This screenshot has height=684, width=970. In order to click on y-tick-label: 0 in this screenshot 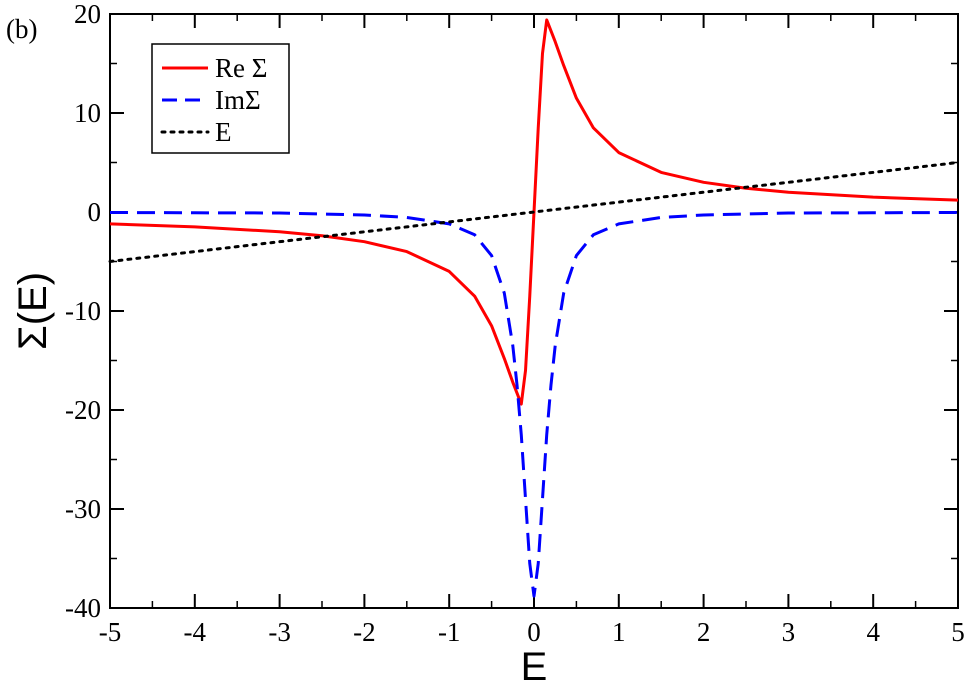, I will do `click(95, 212)`.